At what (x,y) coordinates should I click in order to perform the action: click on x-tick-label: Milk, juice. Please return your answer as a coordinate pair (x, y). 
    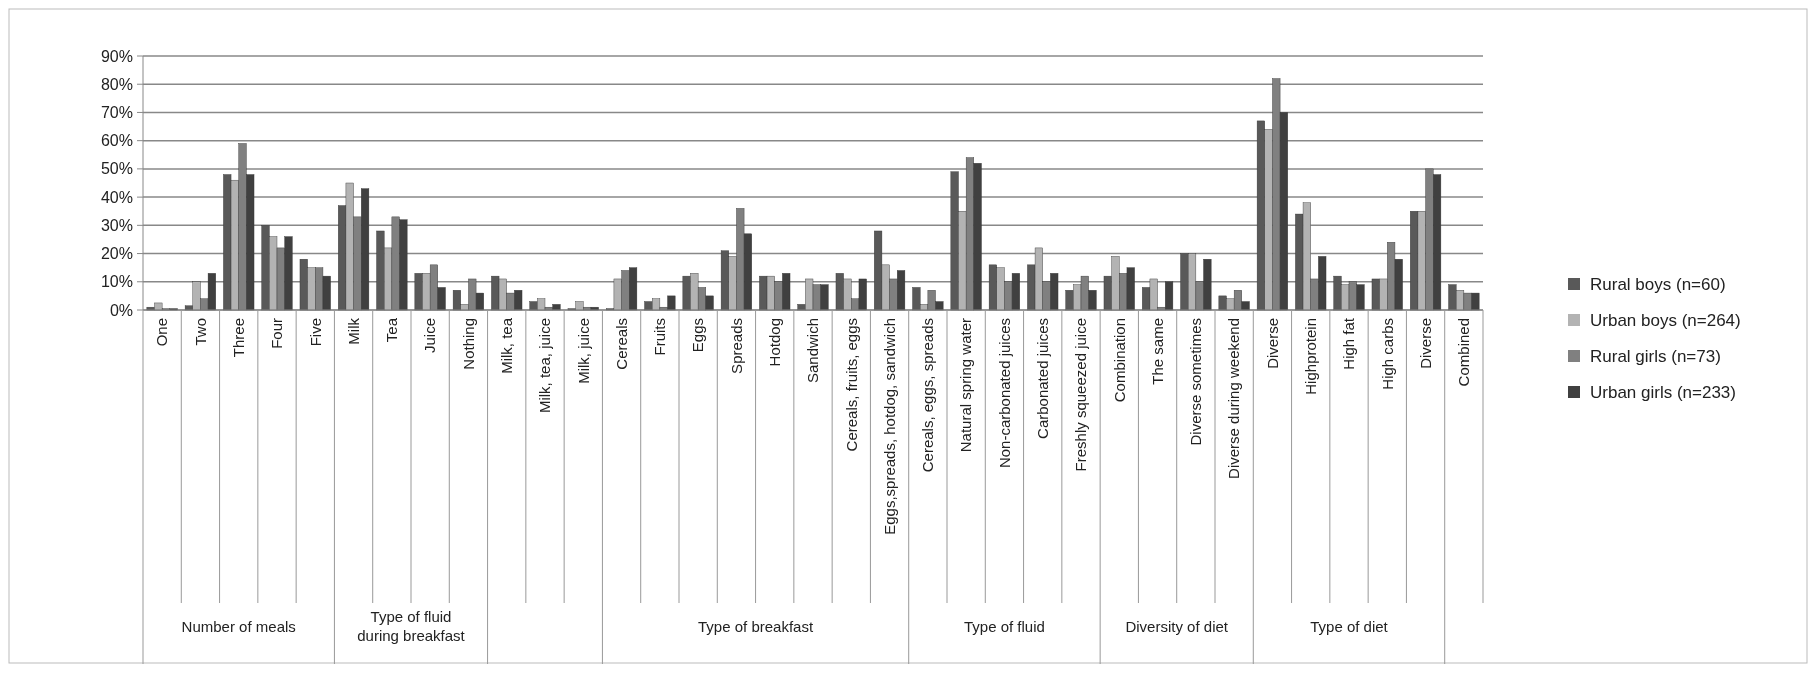
    Looking at the image, I should click on (583, 351).